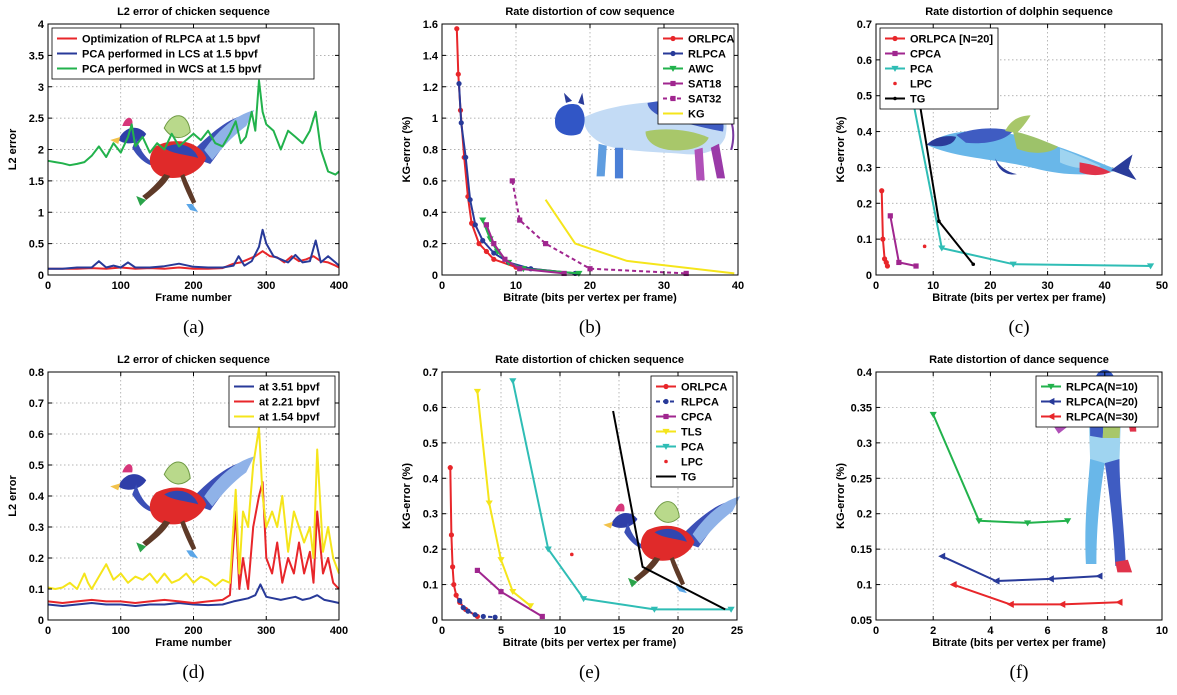  Describe the element at coordinates (430, 88) in the screenshot. I see `y-tick-label: 1.2` at that location.